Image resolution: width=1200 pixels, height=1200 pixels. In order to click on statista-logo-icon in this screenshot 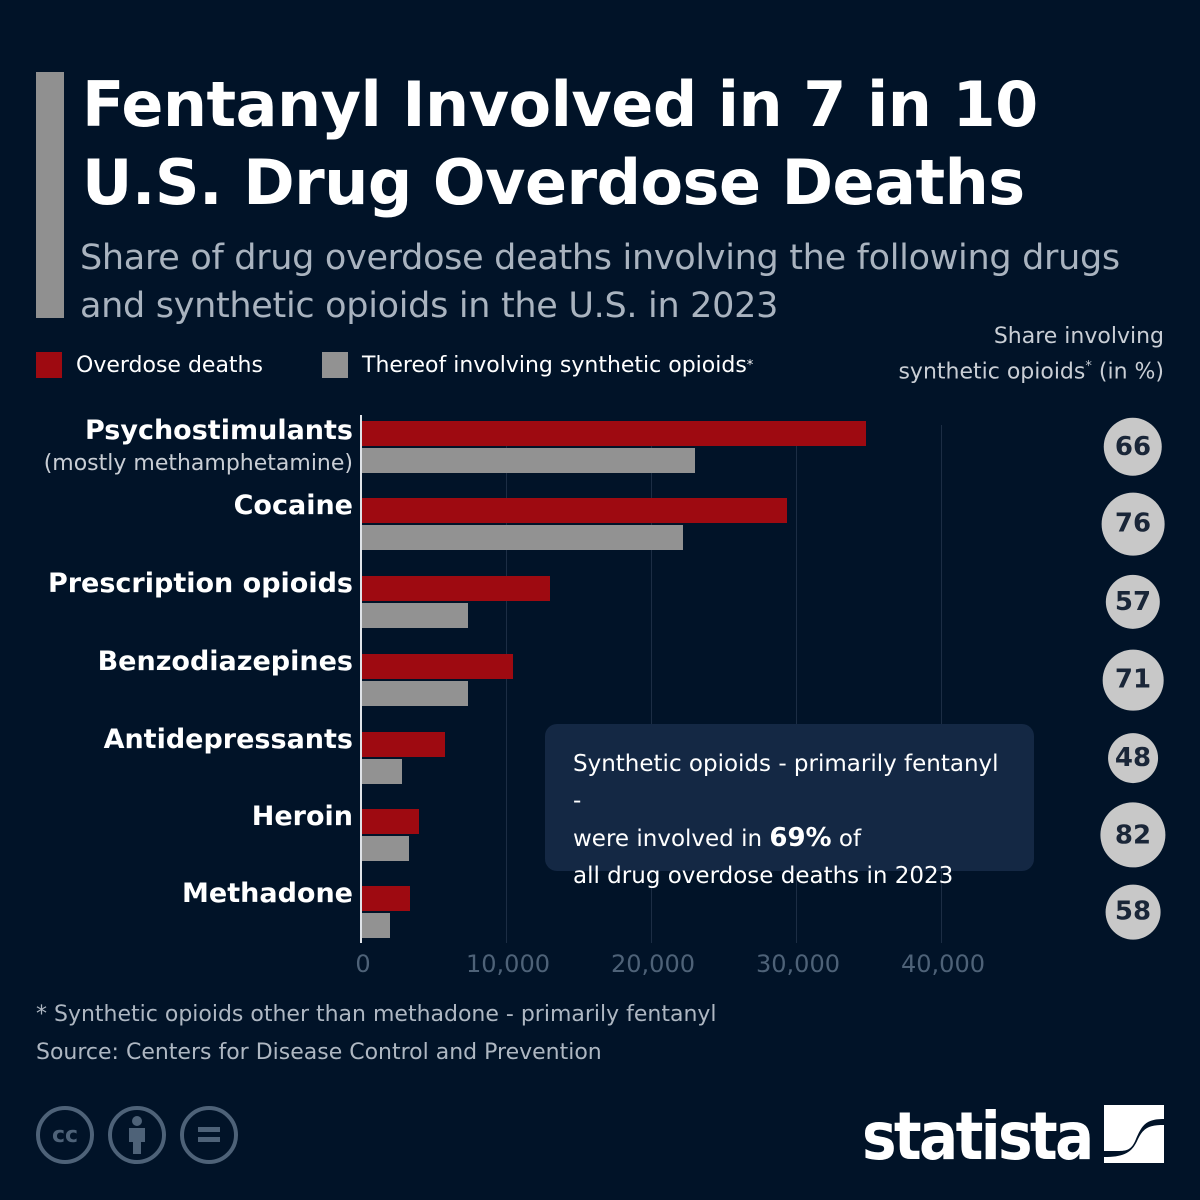, I will do `click(1134, 1134)`.